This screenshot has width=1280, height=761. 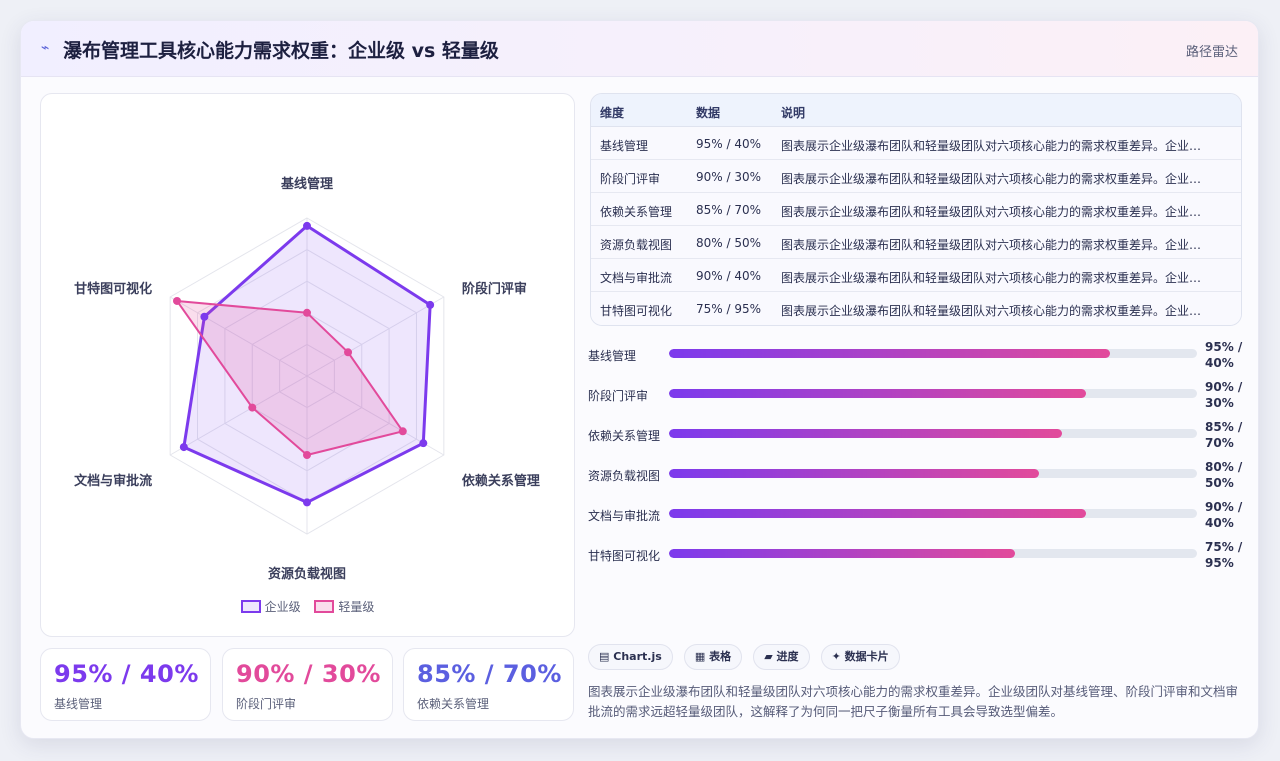 I want to click on progress-value: 90% / 40%, so click(x=1224, y=515).